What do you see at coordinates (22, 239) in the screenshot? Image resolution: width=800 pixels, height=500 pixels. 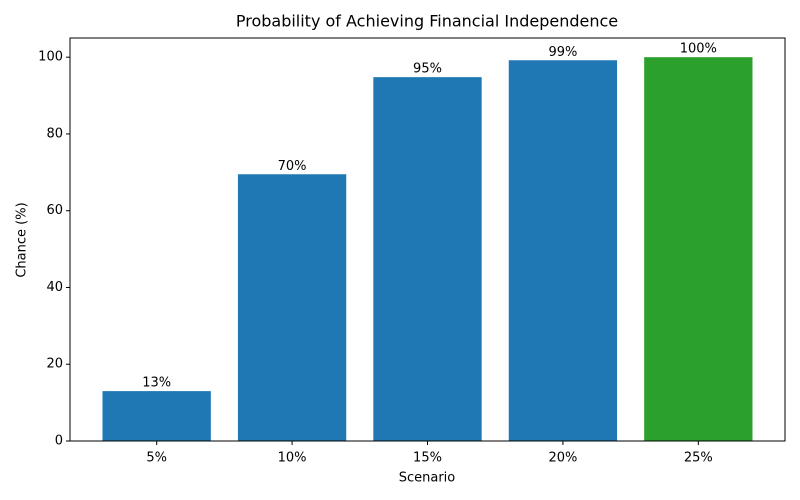 I see `y-axis-label: Chance (%)` at bounding box center [22, 239].